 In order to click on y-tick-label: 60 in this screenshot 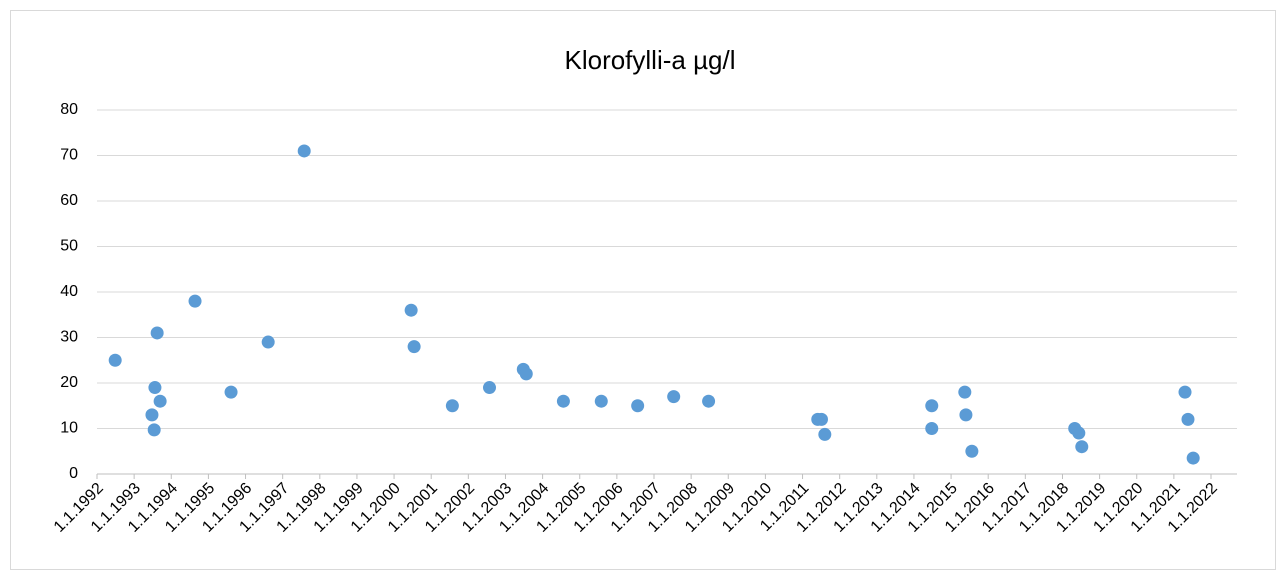, I will do `click(69, 200)`.